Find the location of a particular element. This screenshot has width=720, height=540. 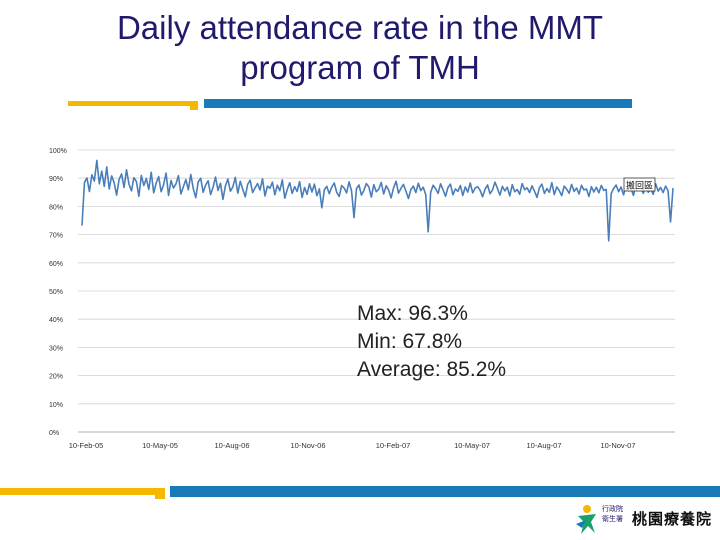

bottom-bar-yellow is located at coordinates (82, 491).